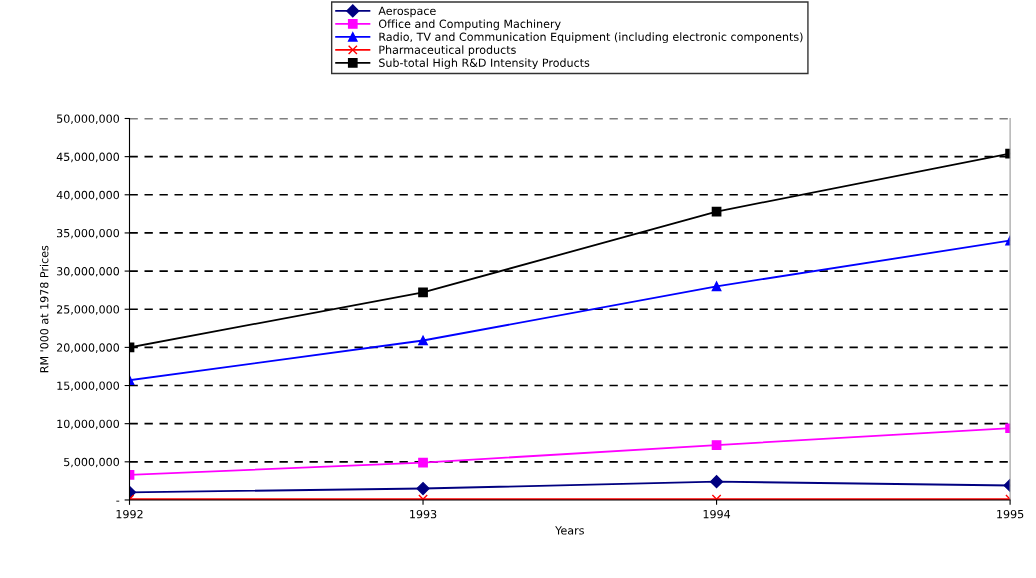 This screenshot has height=578, width=1036. Describe the element at coordinates (88, 348) in the screenshot. I see `y-tick-label: 20,000,000` at that location.